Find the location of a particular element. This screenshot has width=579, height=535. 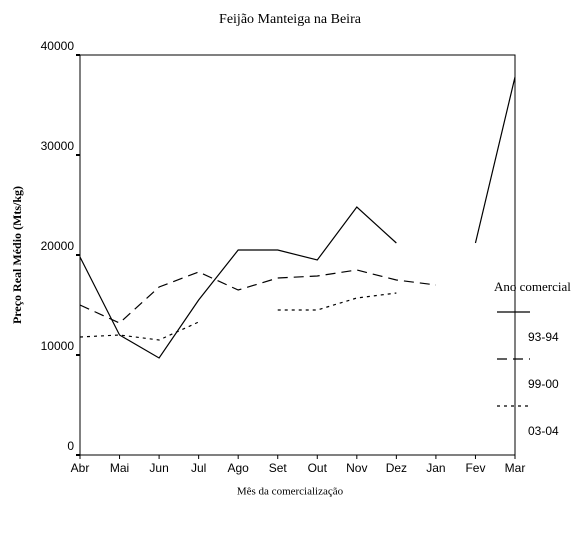

x-tick-label: Jan is located at coordinates (435, 468).